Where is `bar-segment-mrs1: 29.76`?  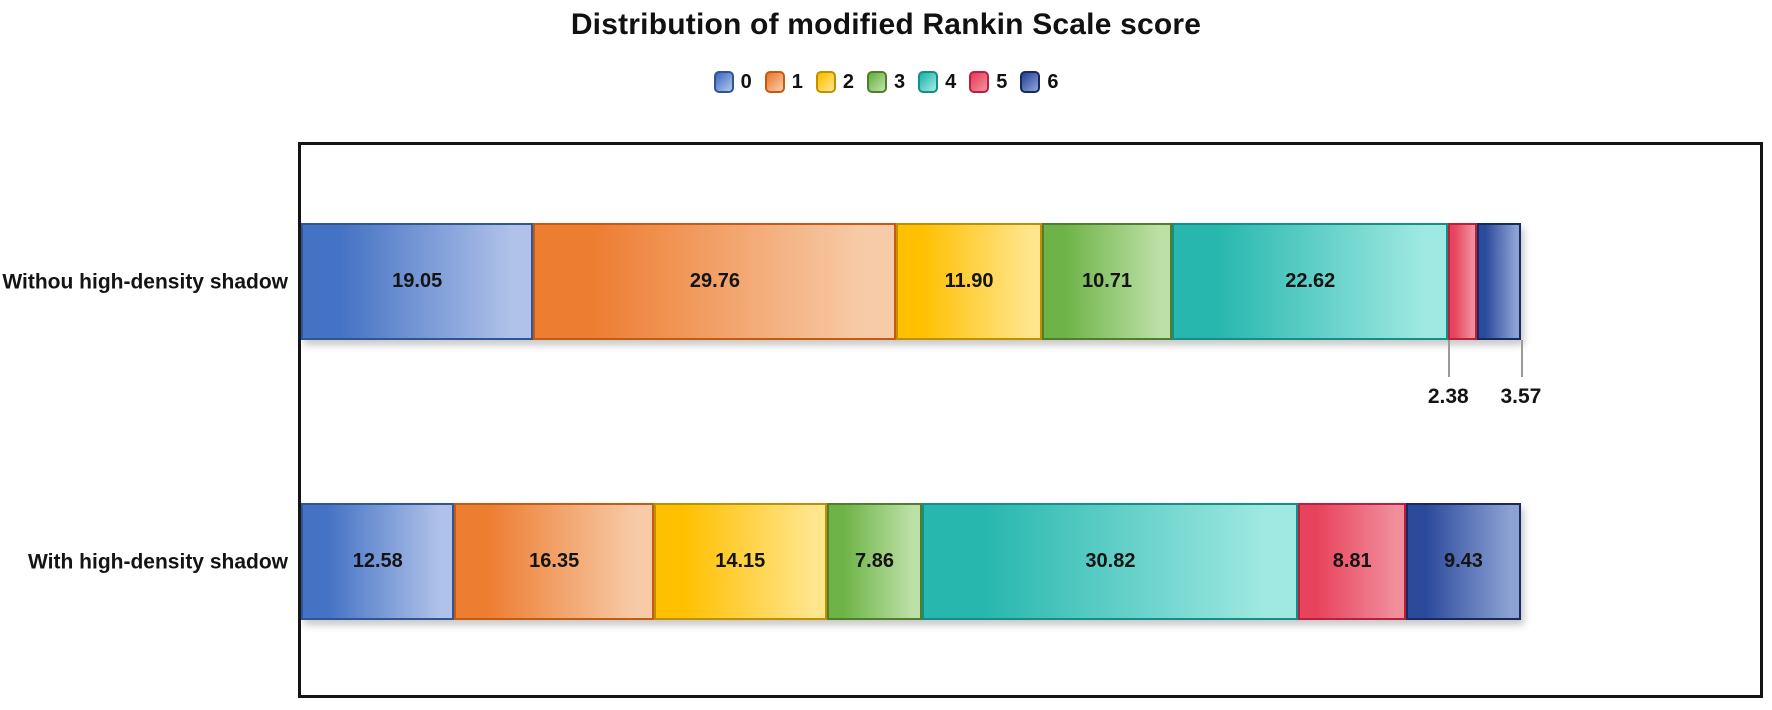
bar-segment-mrs1: 29.76 is located at coordinates (715, 281).